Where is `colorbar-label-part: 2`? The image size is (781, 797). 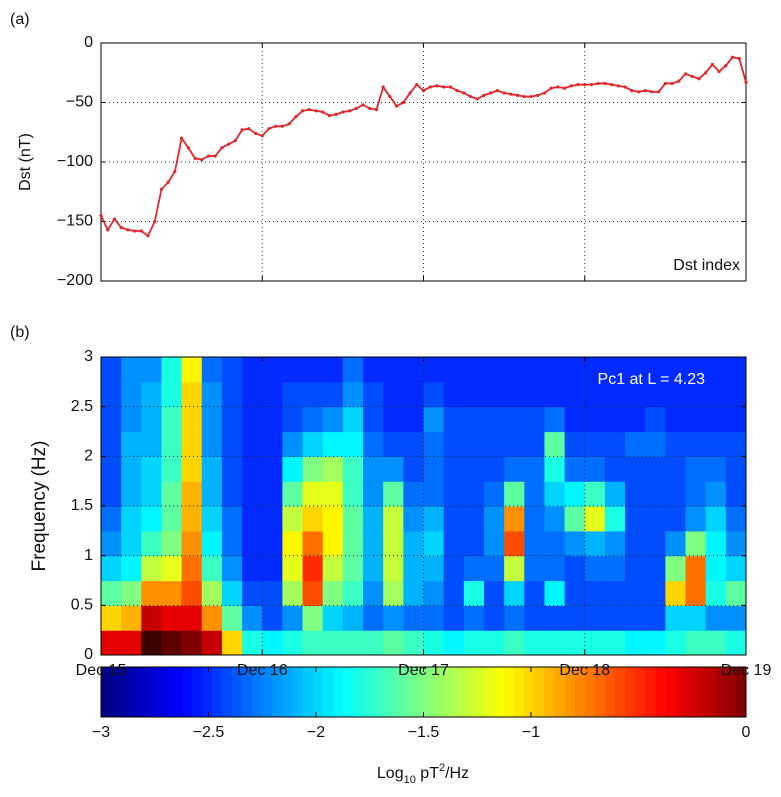 colorbar-label-part: 2 is located at coordinates (442, 768).